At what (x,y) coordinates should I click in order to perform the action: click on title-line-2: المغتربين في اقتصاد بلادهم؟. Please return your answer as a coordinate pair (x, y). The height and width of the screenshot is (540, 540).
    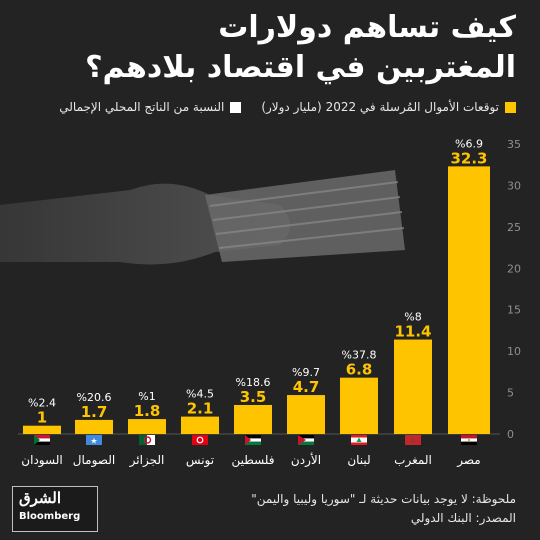
    Looking at the image, I should click on (300, 67).